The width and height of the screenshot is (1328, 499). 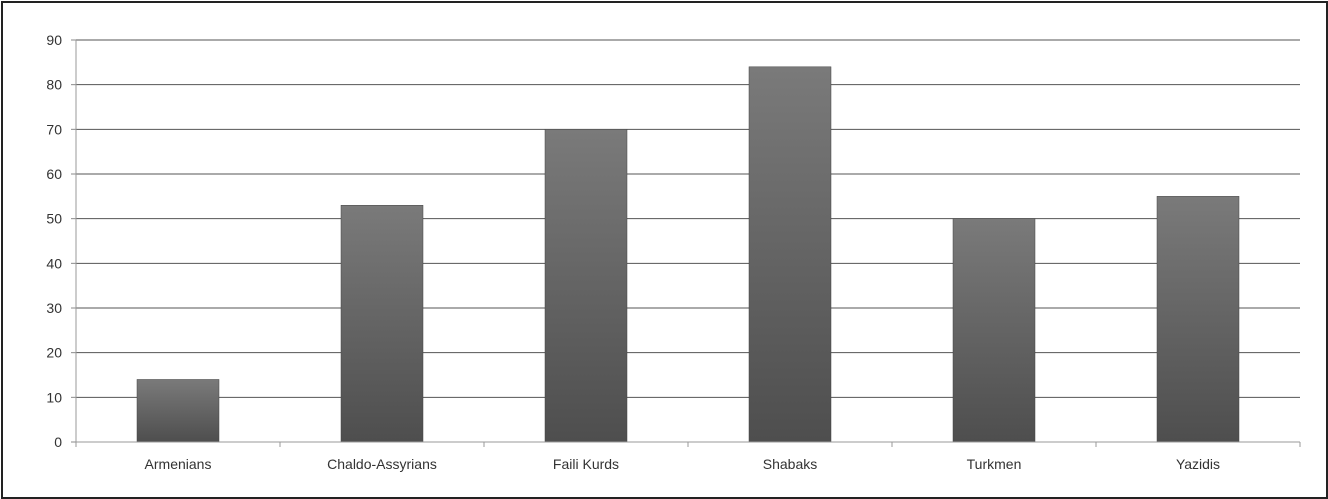 I want to click on bar-faili-kurds, so click(x=586, y=286).